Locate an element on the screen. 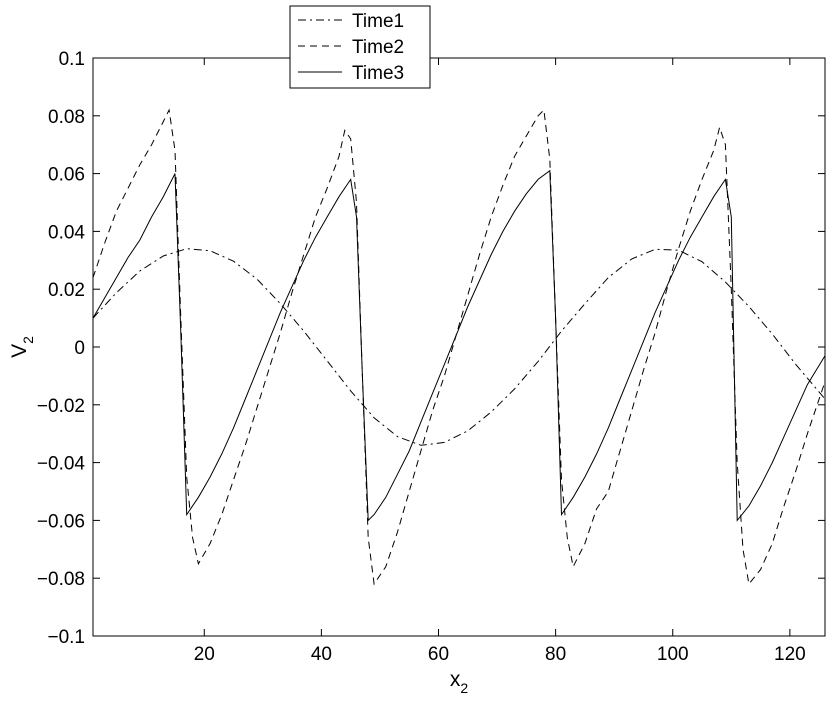 The height and width of the screenshot is (701, 830). y-tick-label: −0.04 is located at coordinates (61, 464).